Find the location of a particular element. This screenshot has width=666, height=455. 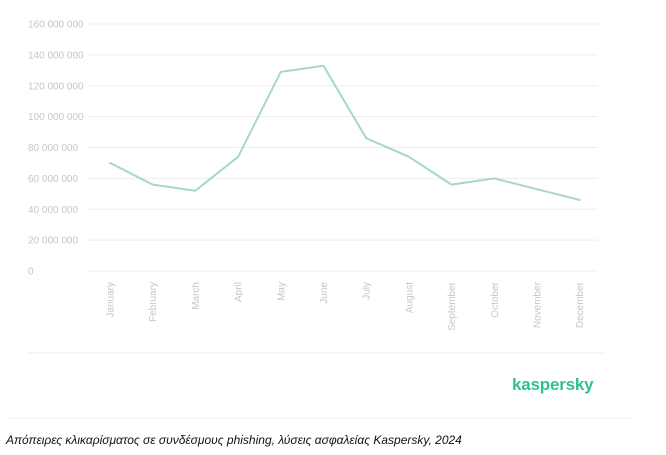

x-tick-label: May is located at coordinates (281, 291).